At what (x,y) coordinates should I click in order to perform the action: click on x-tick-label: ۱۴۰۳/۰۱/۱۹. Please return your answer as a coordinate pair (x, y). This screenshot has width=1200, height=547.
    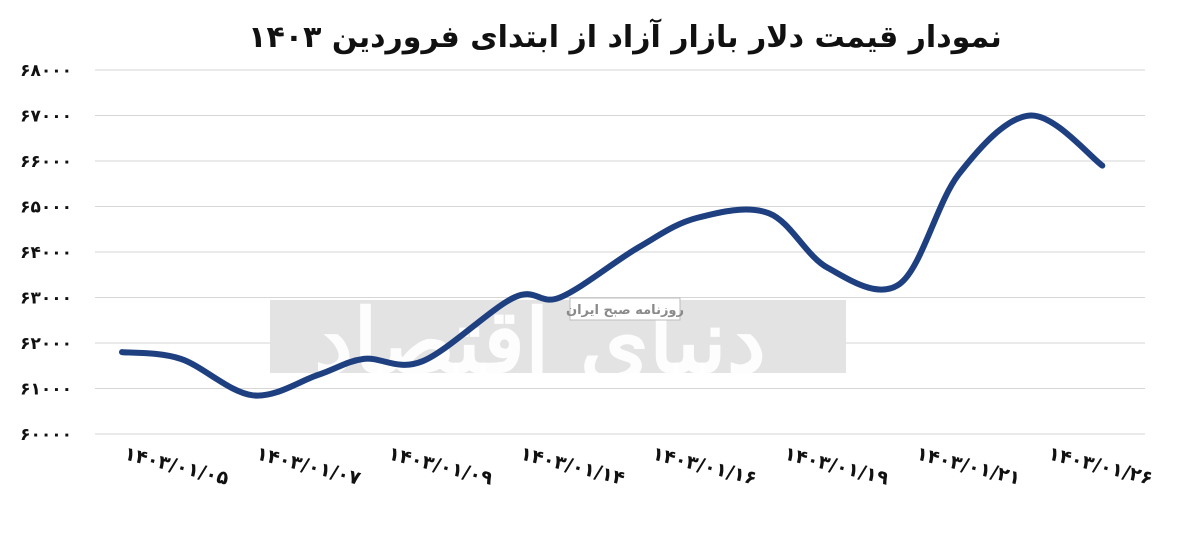
    Looking at the image, I should click on (836, 466).